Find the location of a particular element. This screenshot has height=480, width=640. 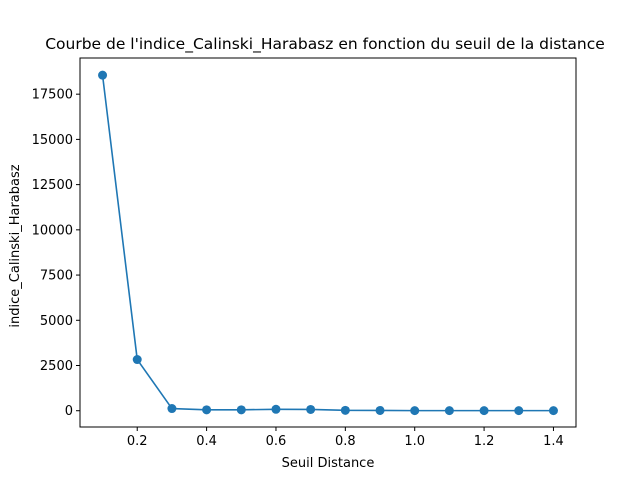

x-axis-title: Seuil Distance is located at coordinates (328, 463).